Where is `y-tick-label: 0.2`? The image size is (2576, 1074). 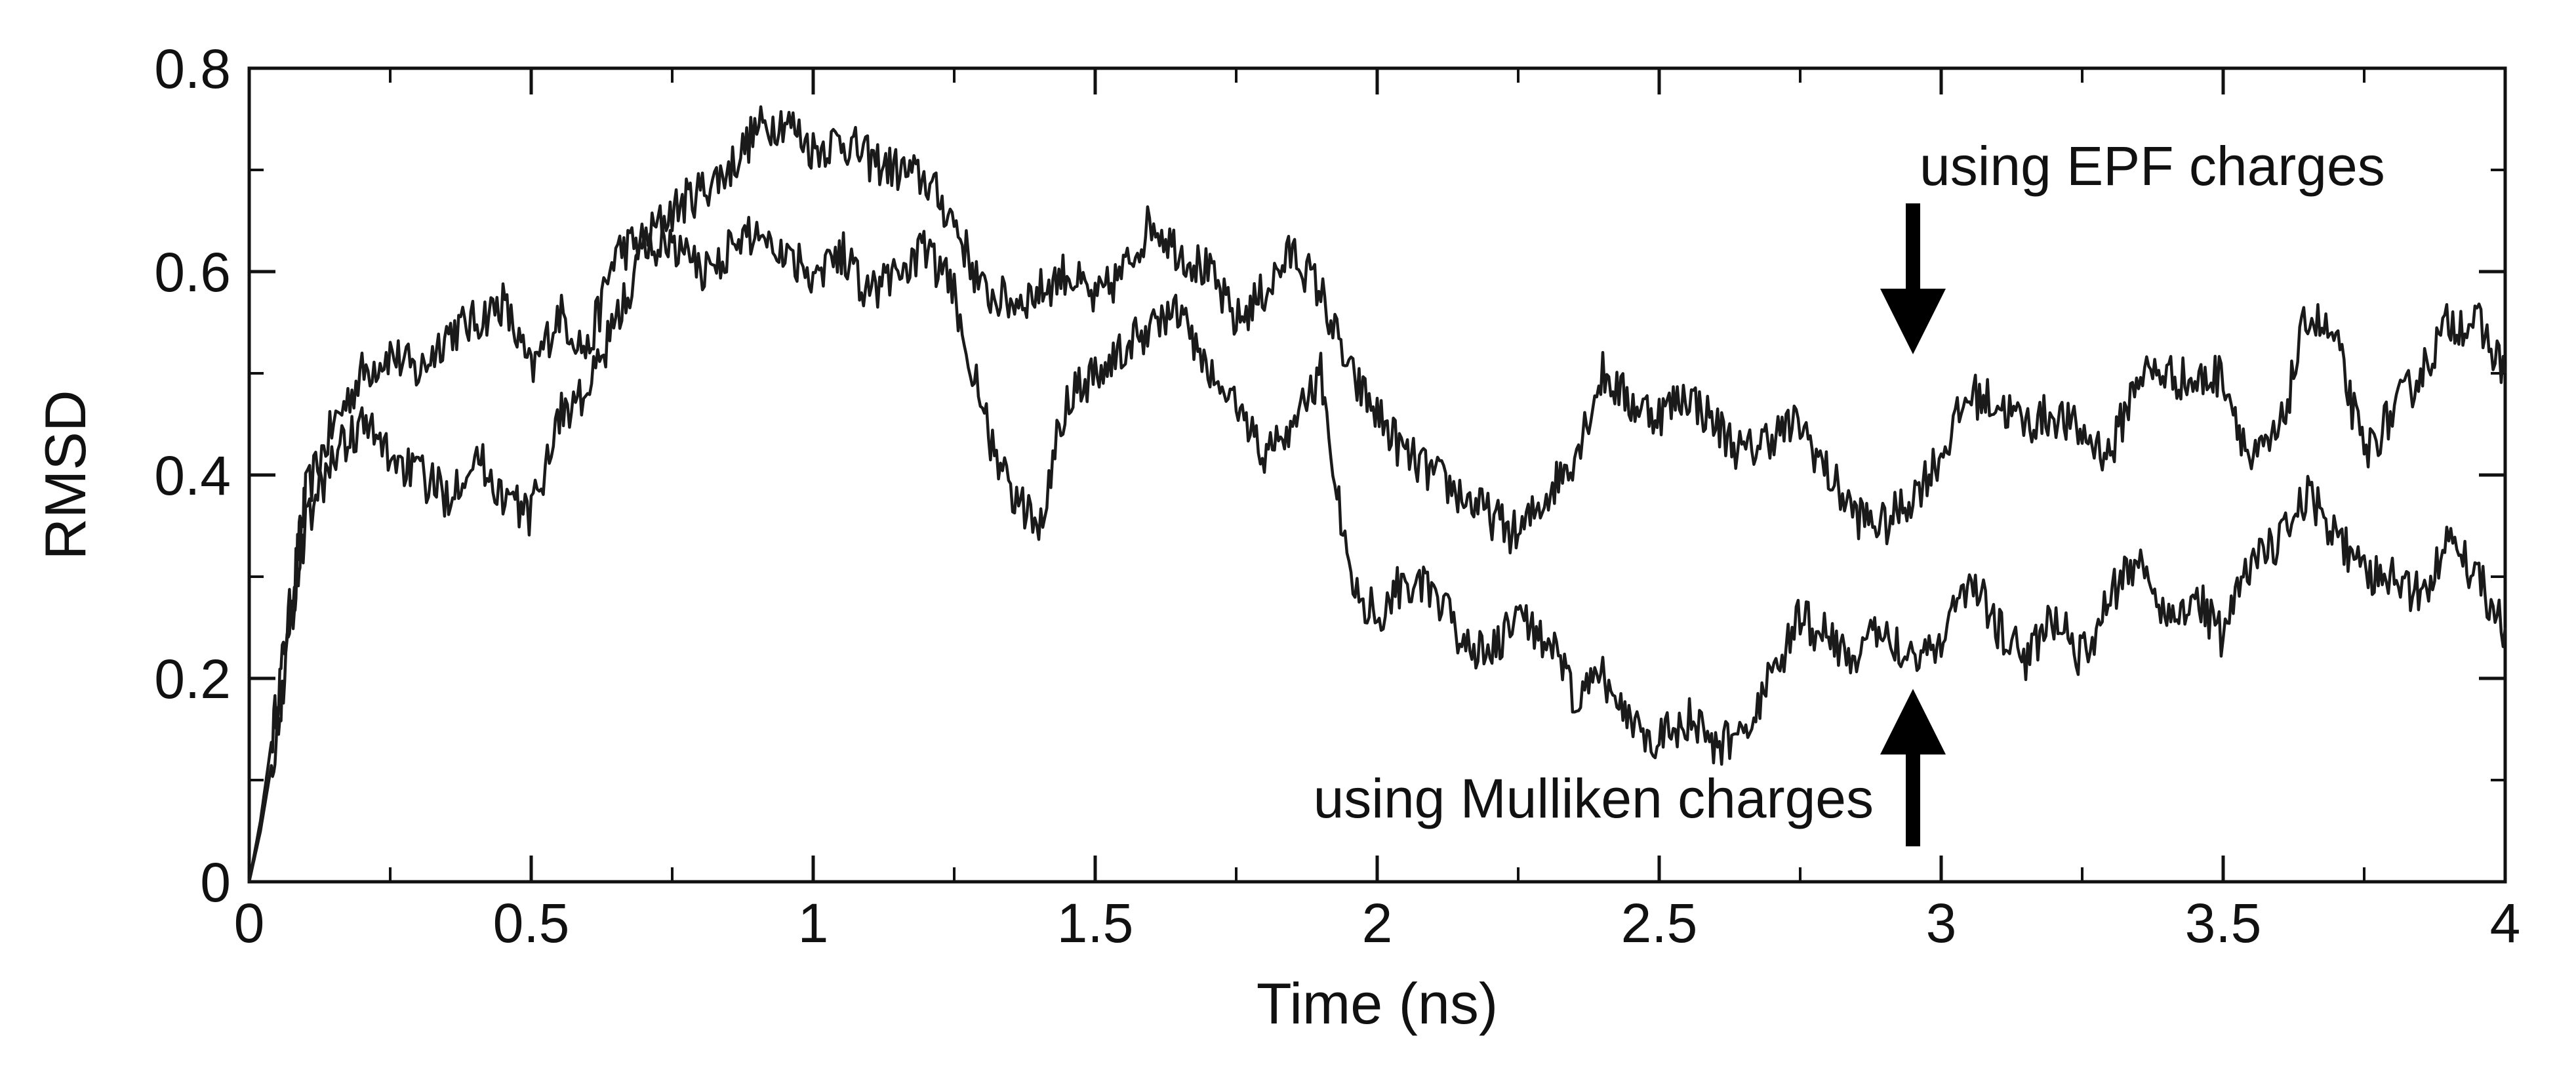
y-tick-label: 0.2 is located at coordinates (192, 679).